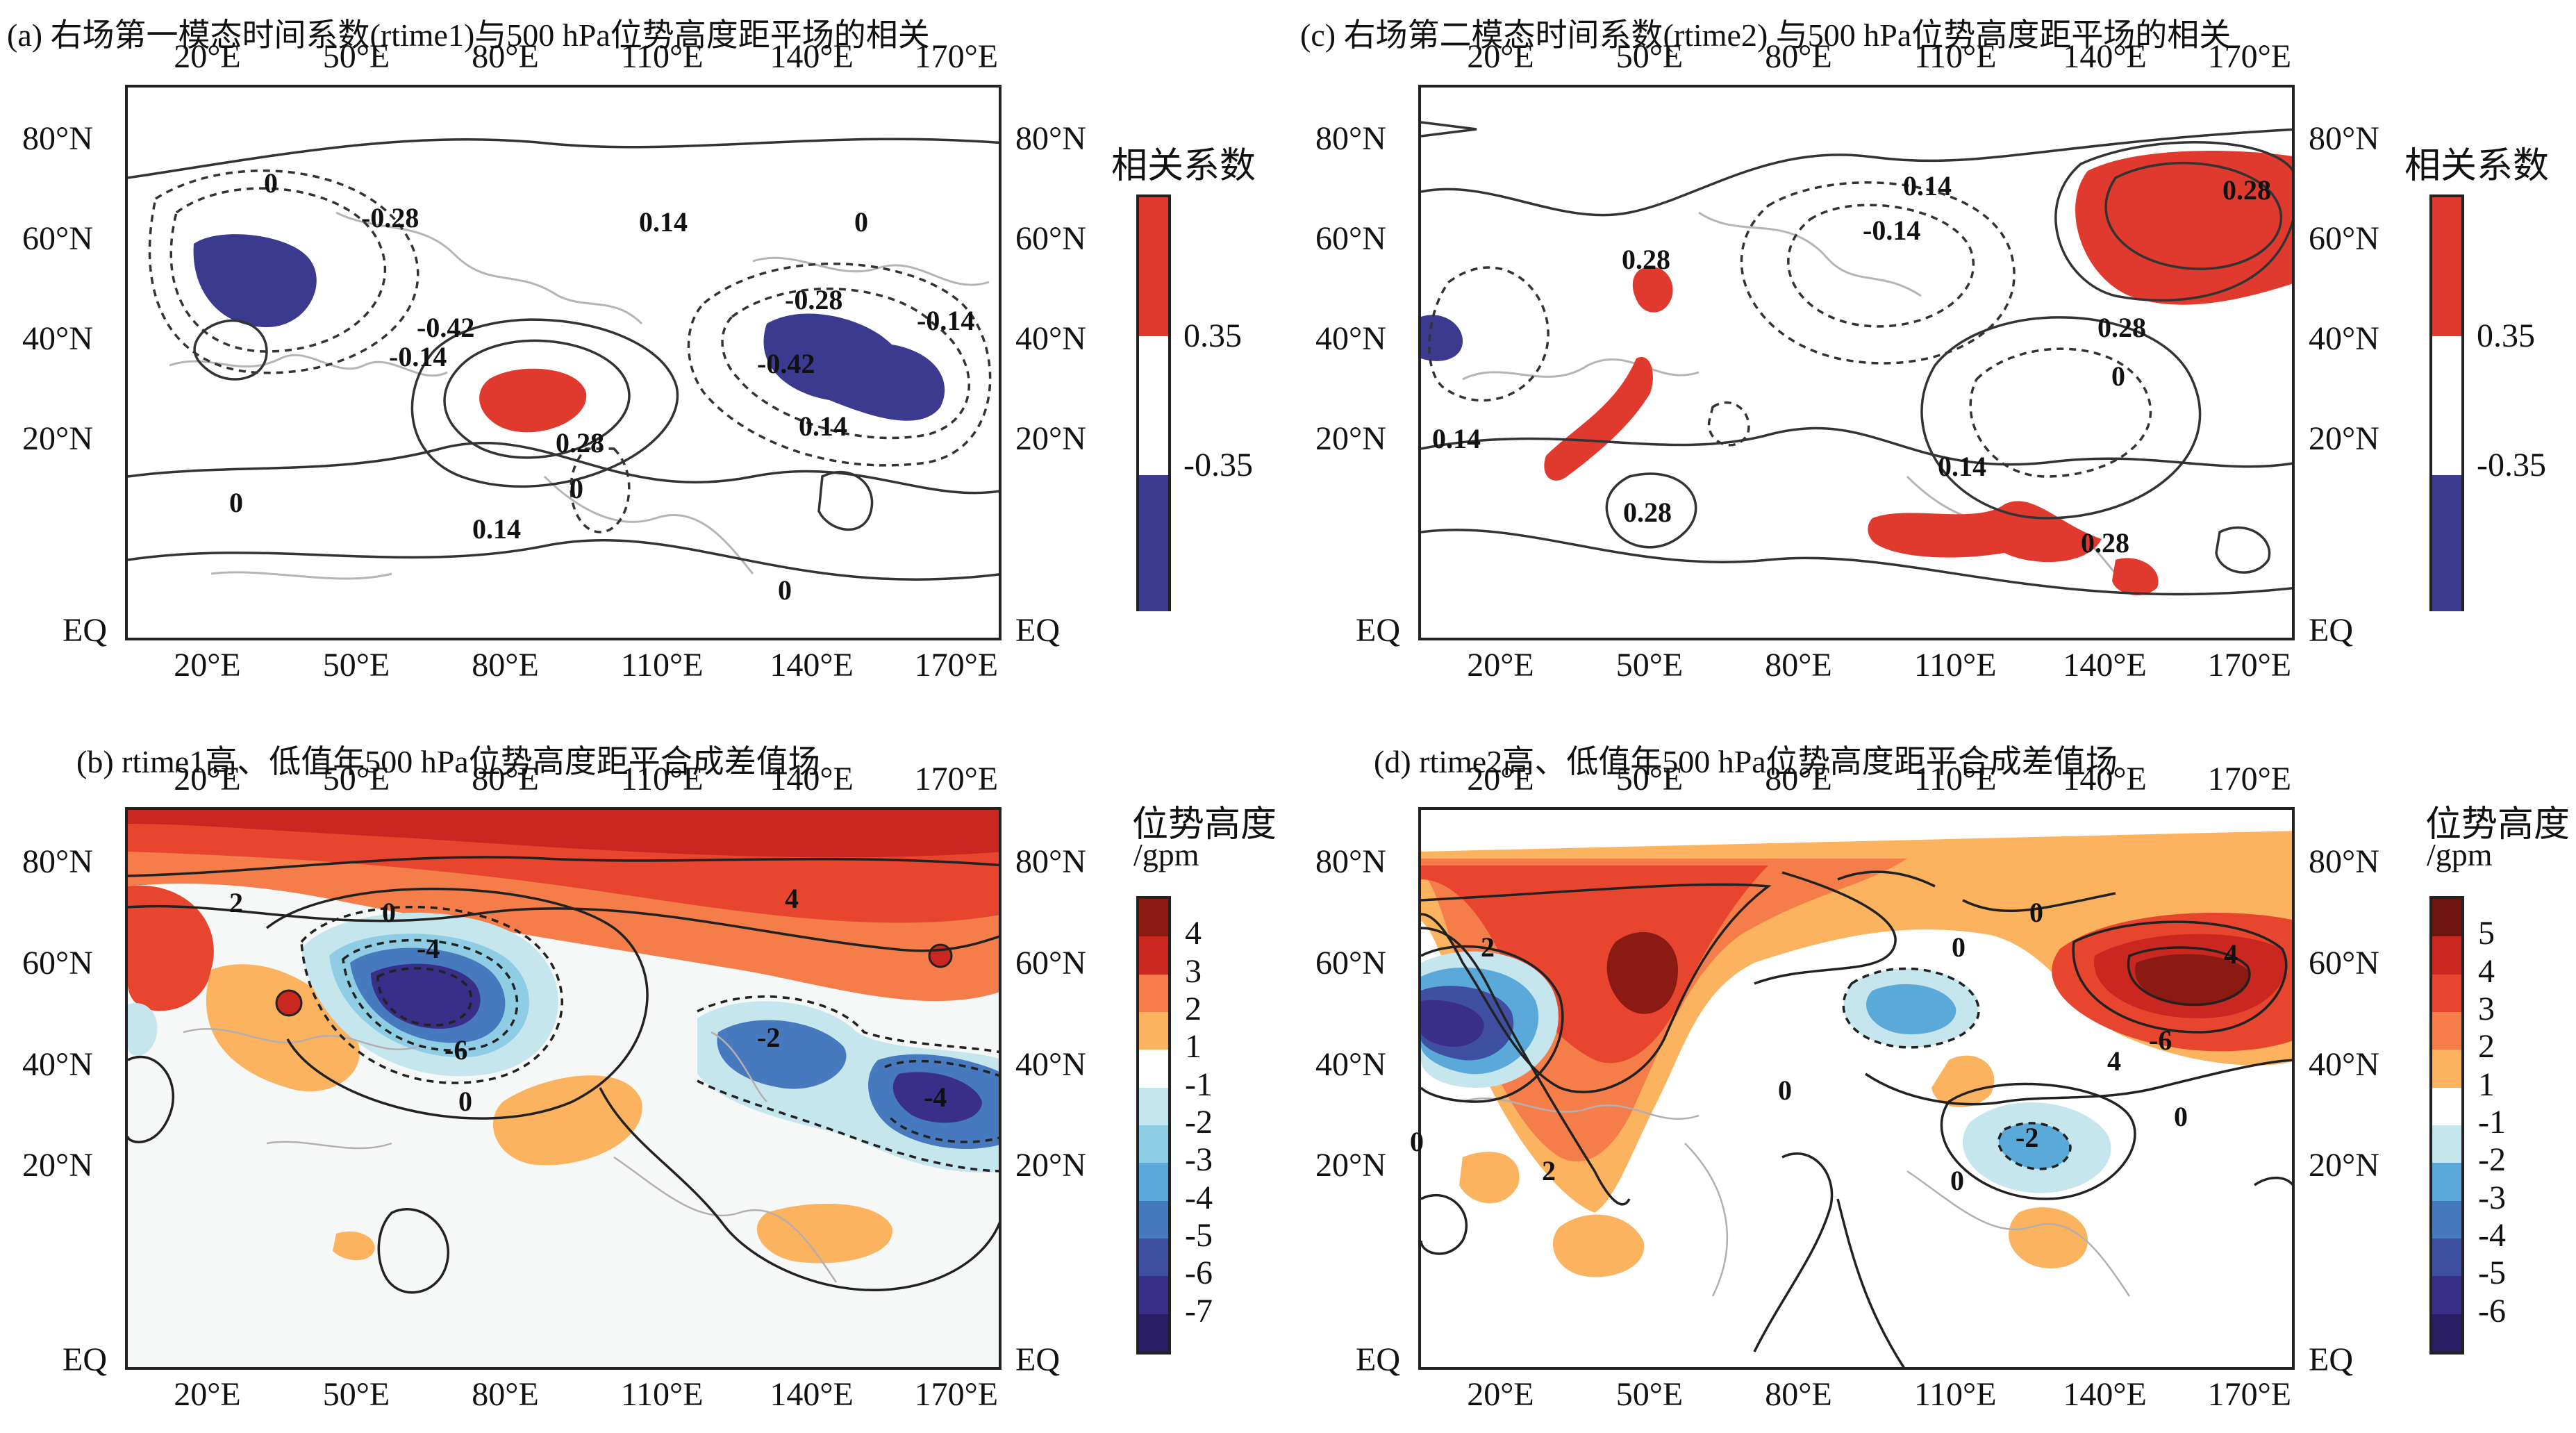 The image size is (2576, 1433). What do you see at coordinates (2160, 1040) in the screenshot?
I see `contour-label: -6` at bounding box center [2160, 1040].